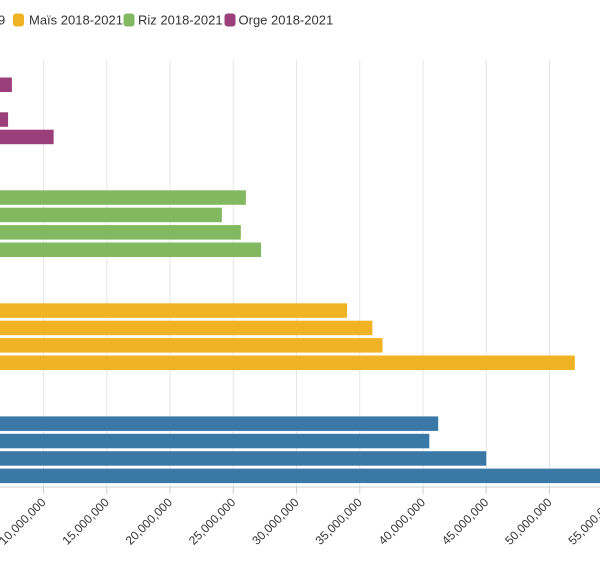  What do you see at coordinates (86, 521) in the screenshot?
I see `x-tick-label: 15,000,000` at bounding box center [86, 521].